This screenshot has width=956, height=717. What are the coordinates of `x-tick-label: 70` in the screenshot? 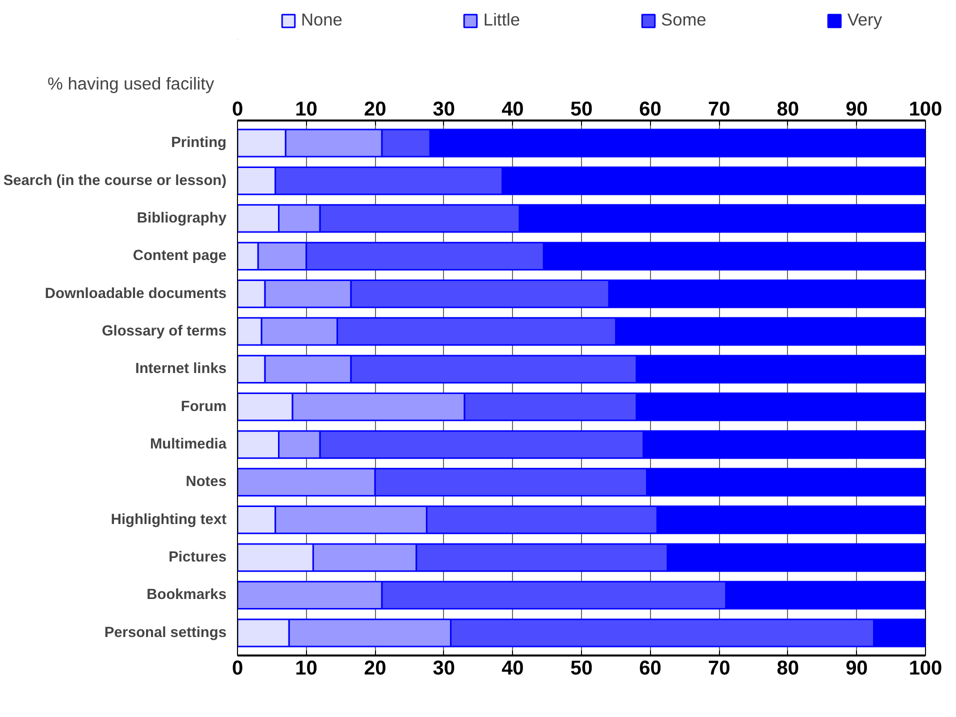 It's located at (719, 109).